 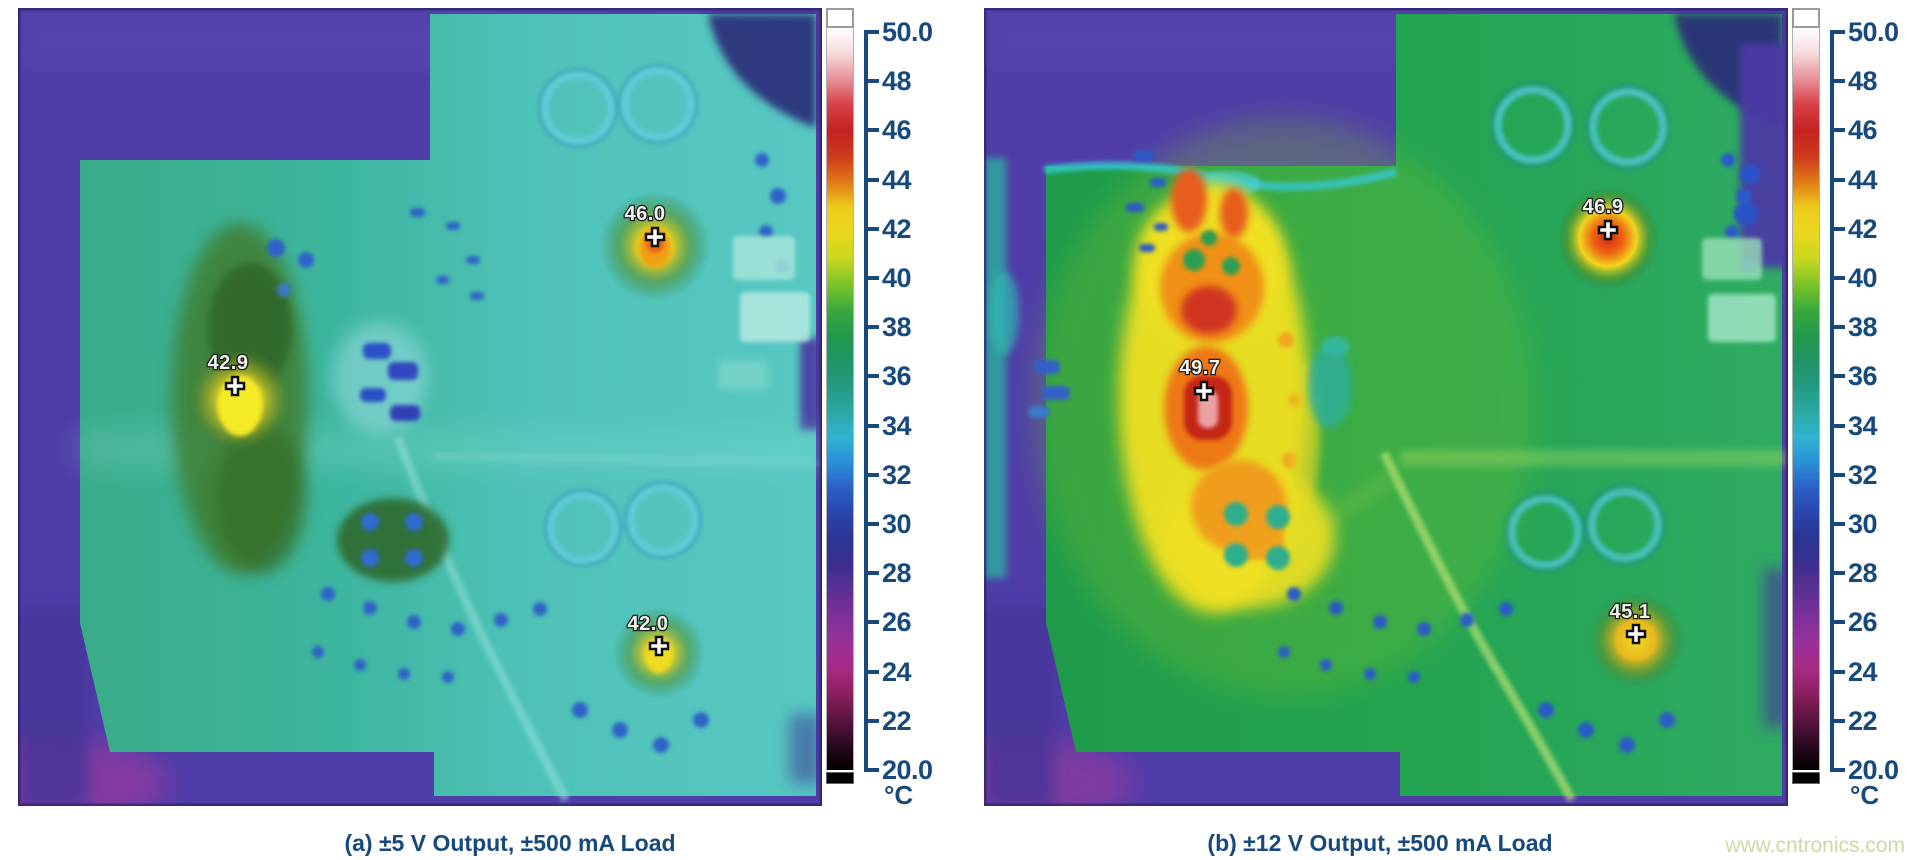 I want to click on spot-marker-2-b: 46.9, so click(x=1602, y=218).